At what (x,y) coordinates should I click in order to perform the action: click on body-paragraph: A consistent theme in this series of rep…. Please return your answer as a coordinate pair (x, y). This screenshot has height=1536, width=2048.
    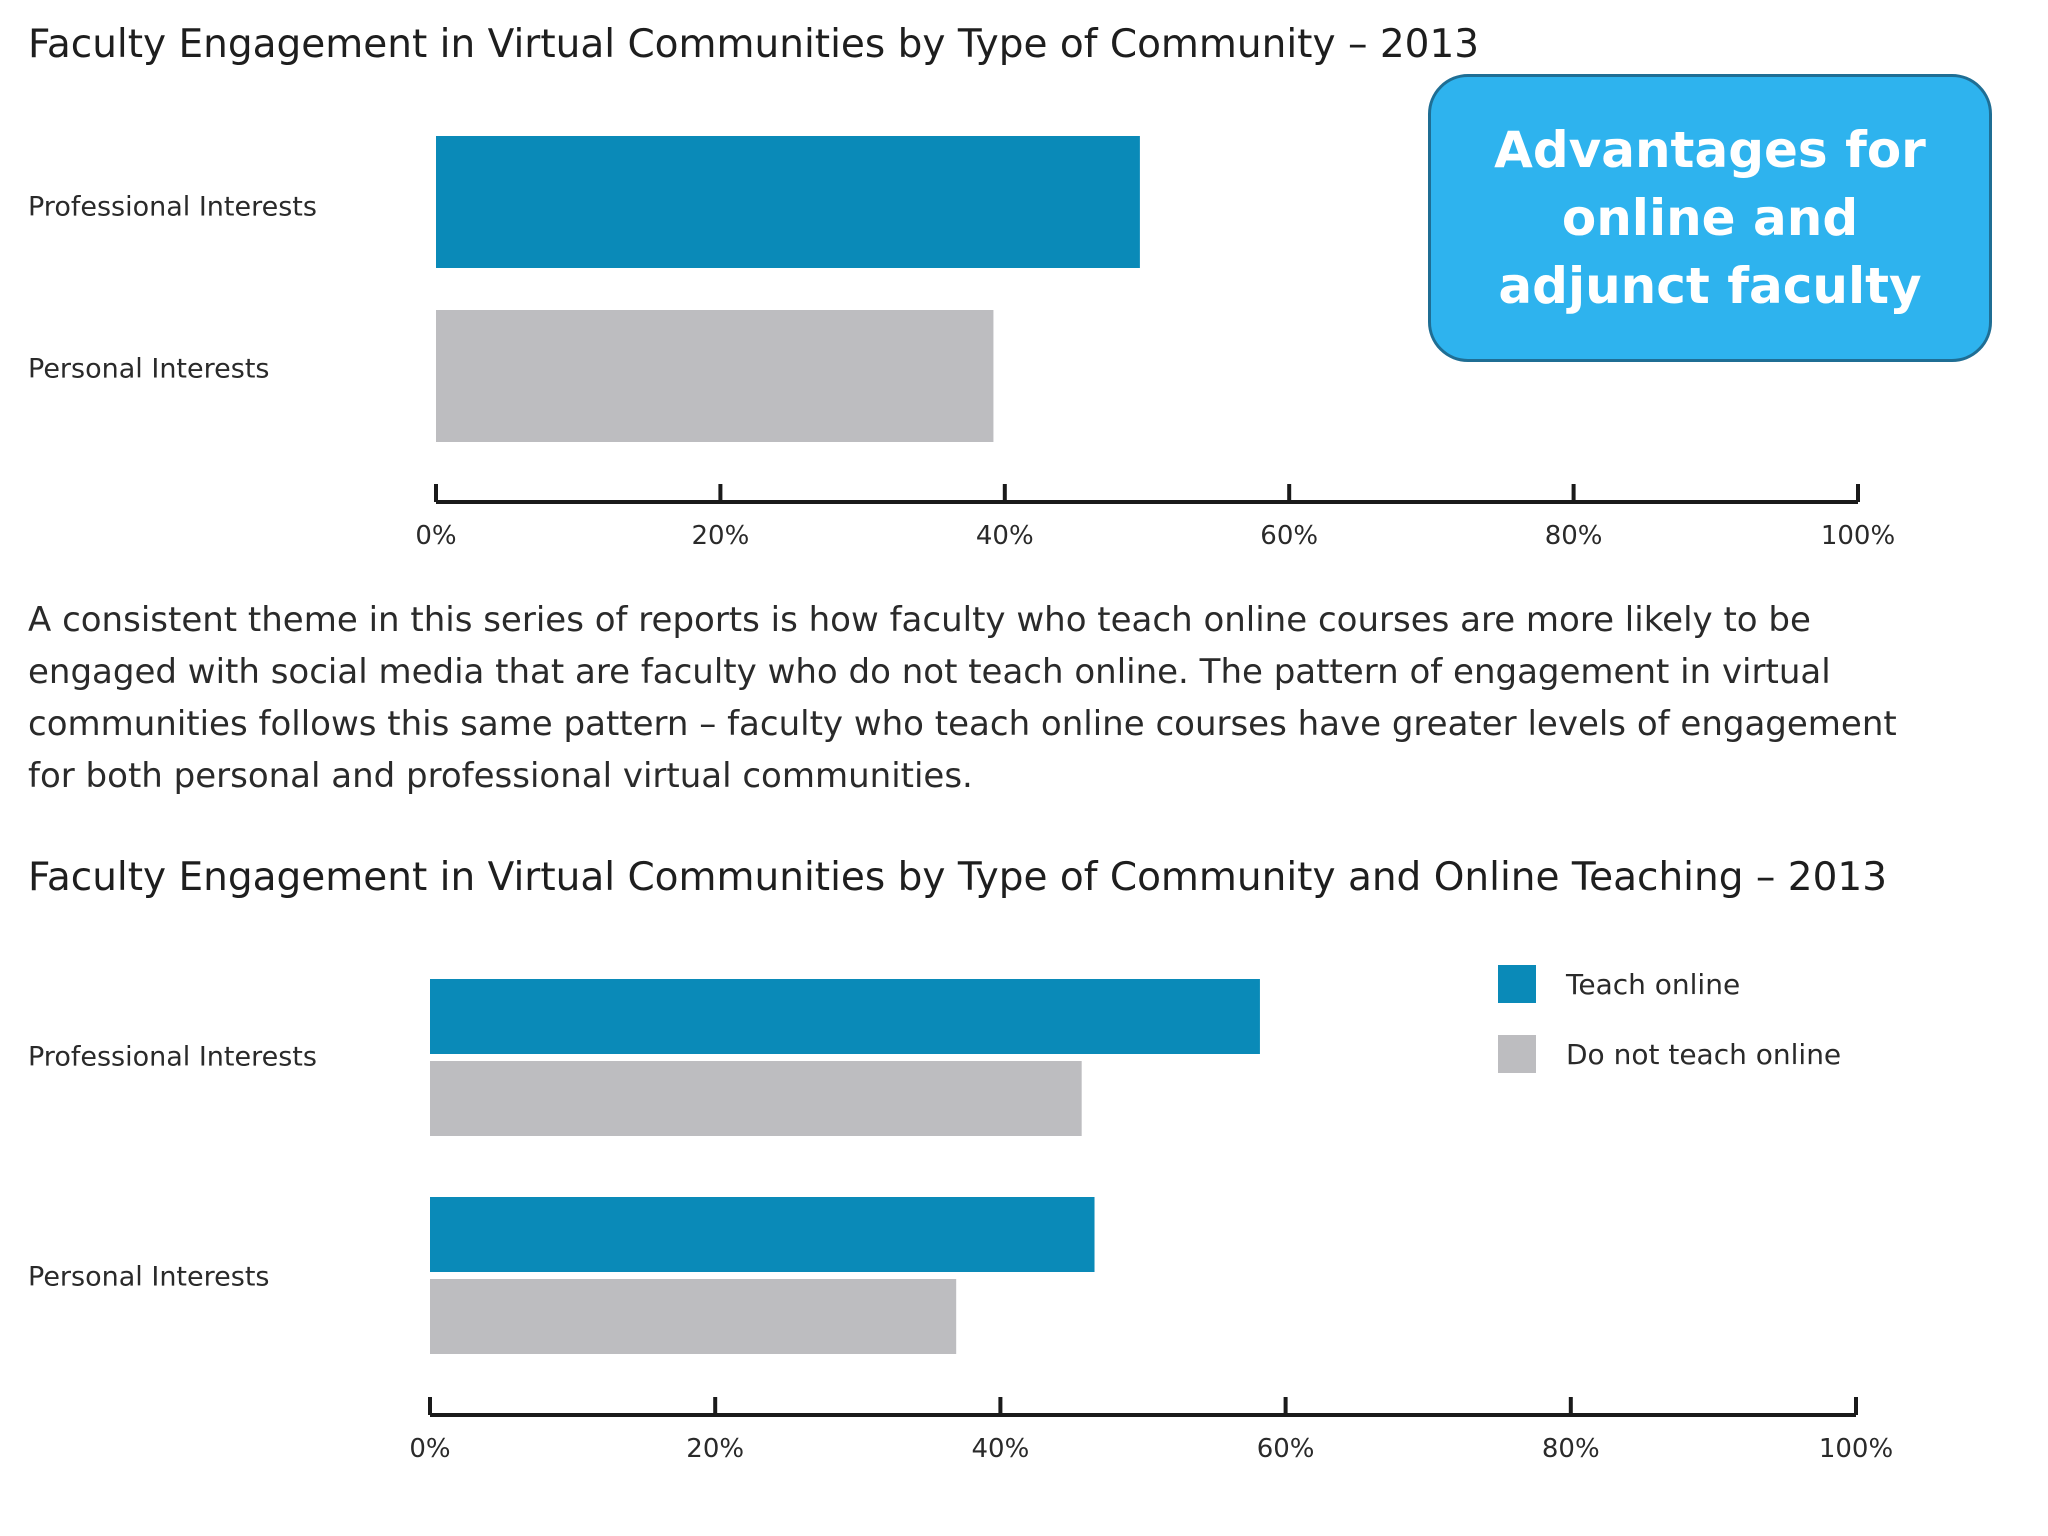
    Looking at the image, I should click on (962, 698).